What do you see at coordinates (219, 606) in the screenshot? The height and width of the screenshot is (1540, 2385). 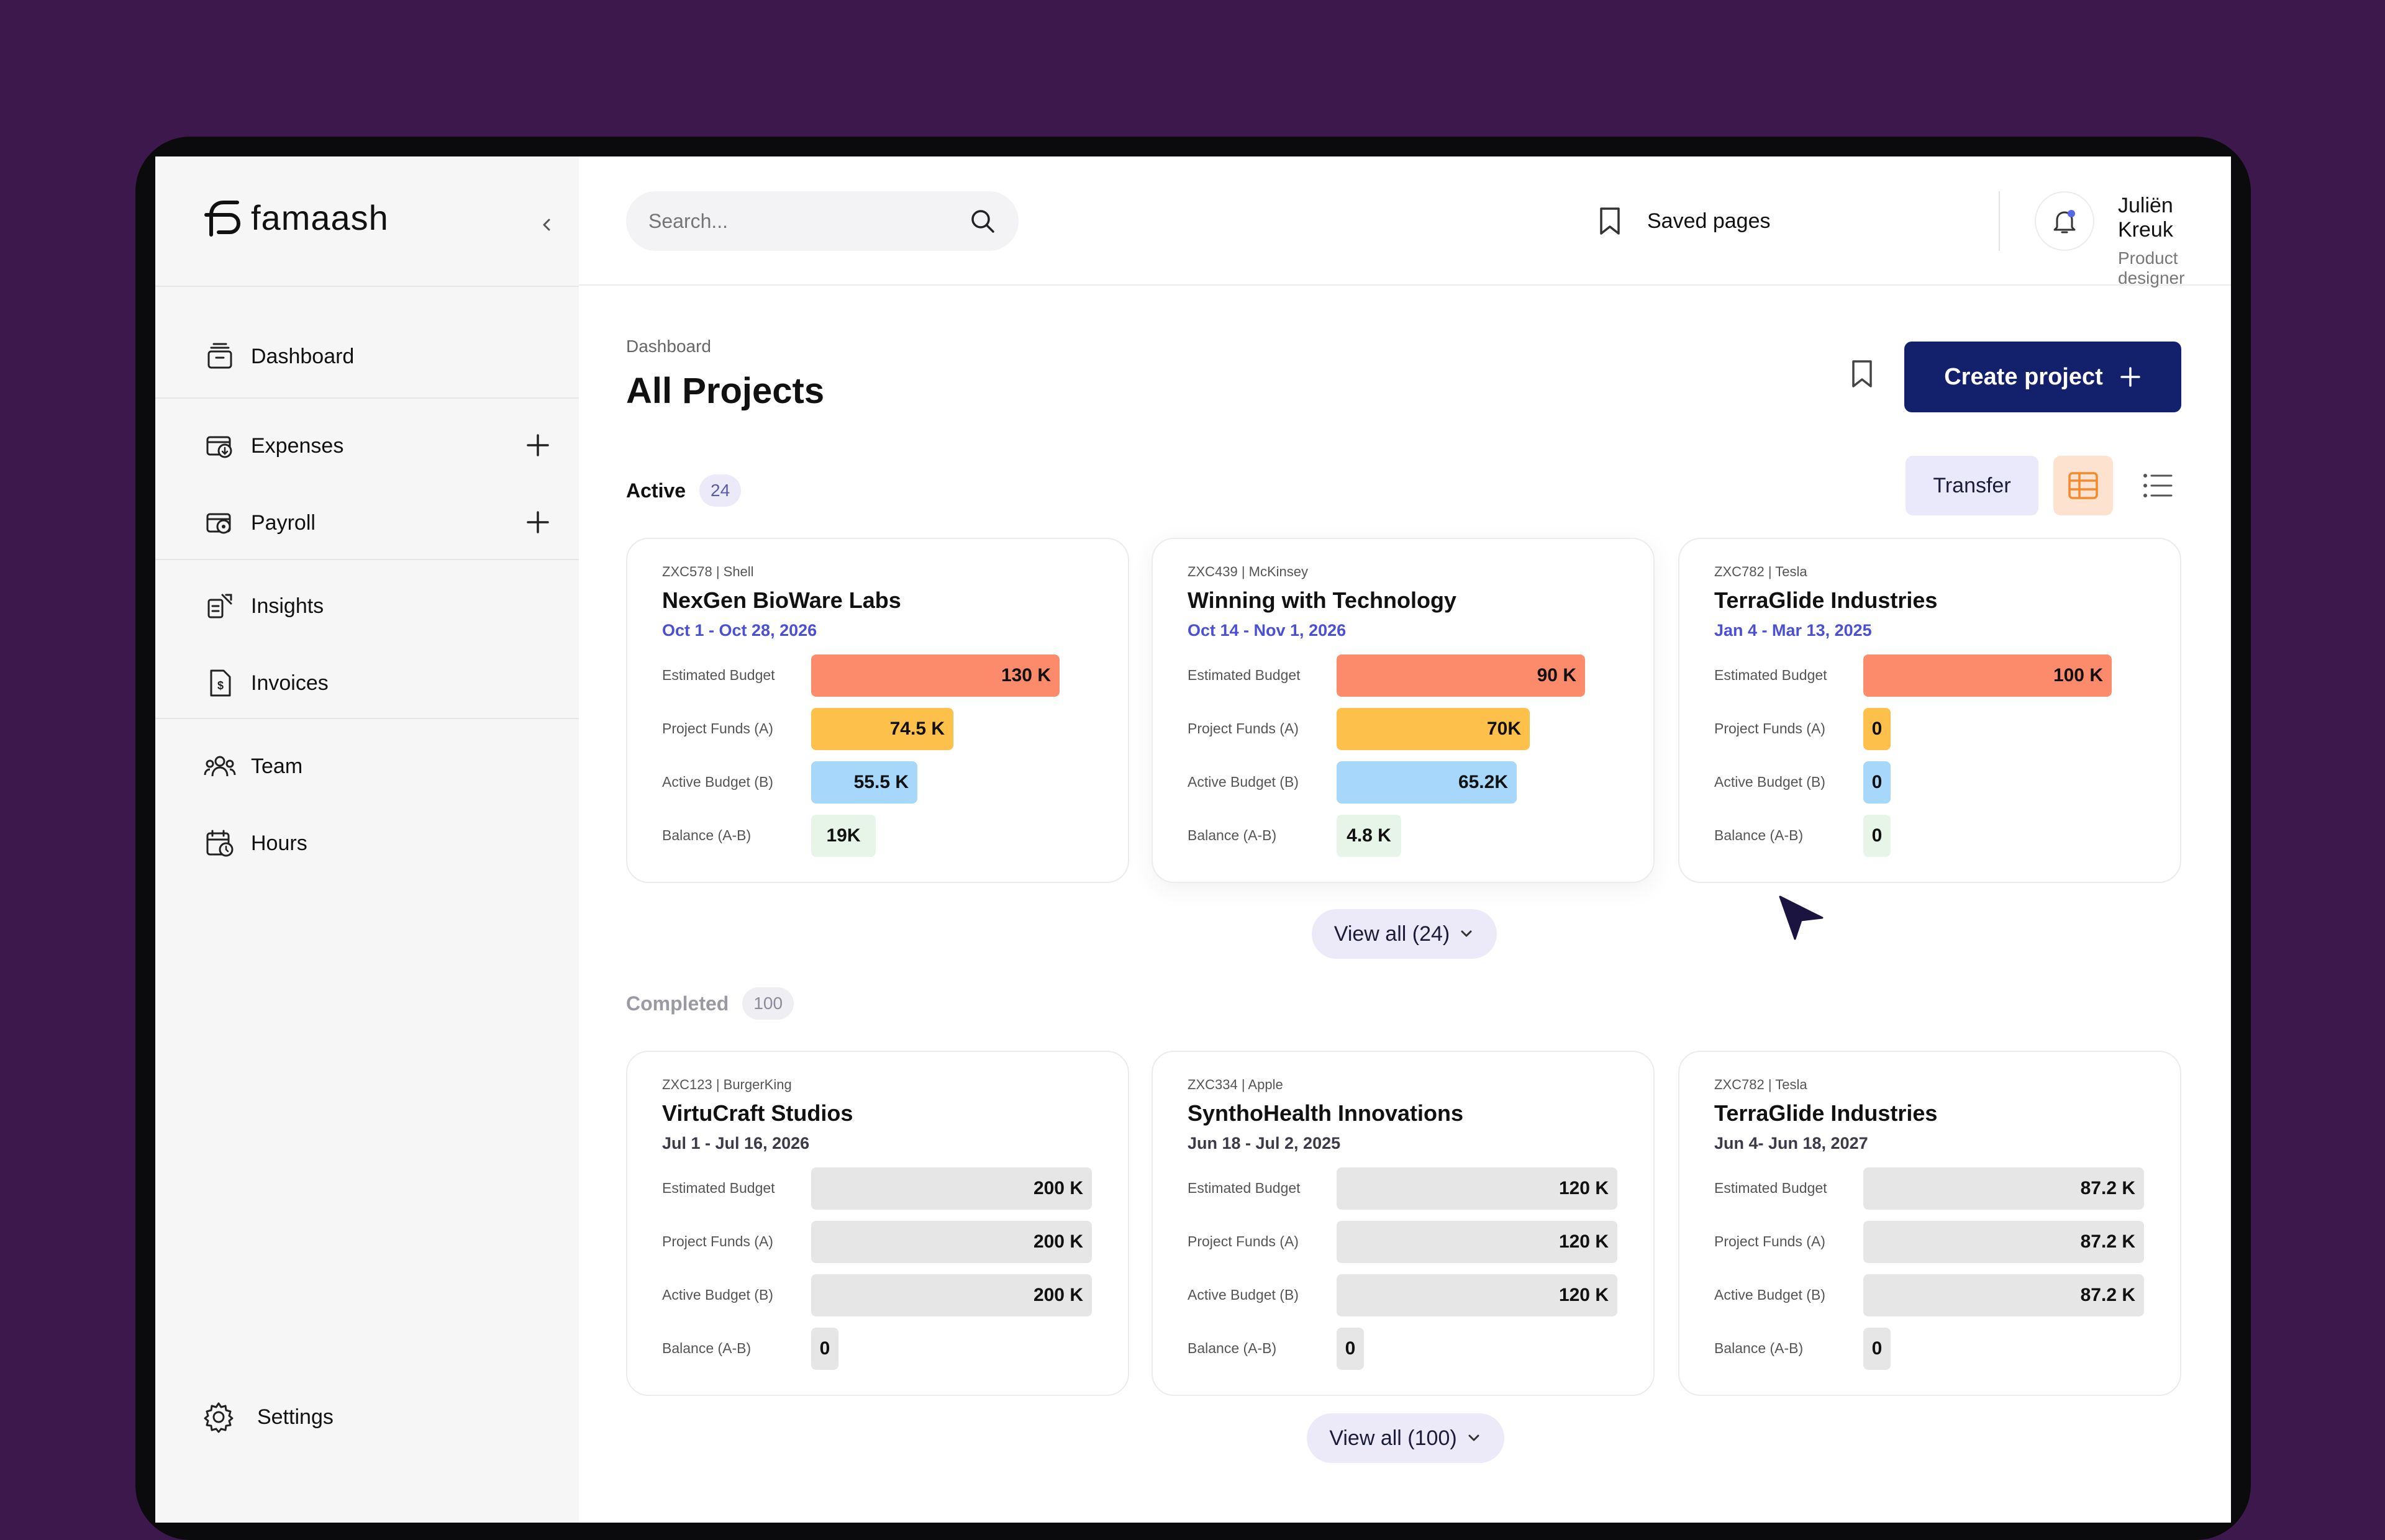 I see `insights-icon` at bounding box center [219, 606].